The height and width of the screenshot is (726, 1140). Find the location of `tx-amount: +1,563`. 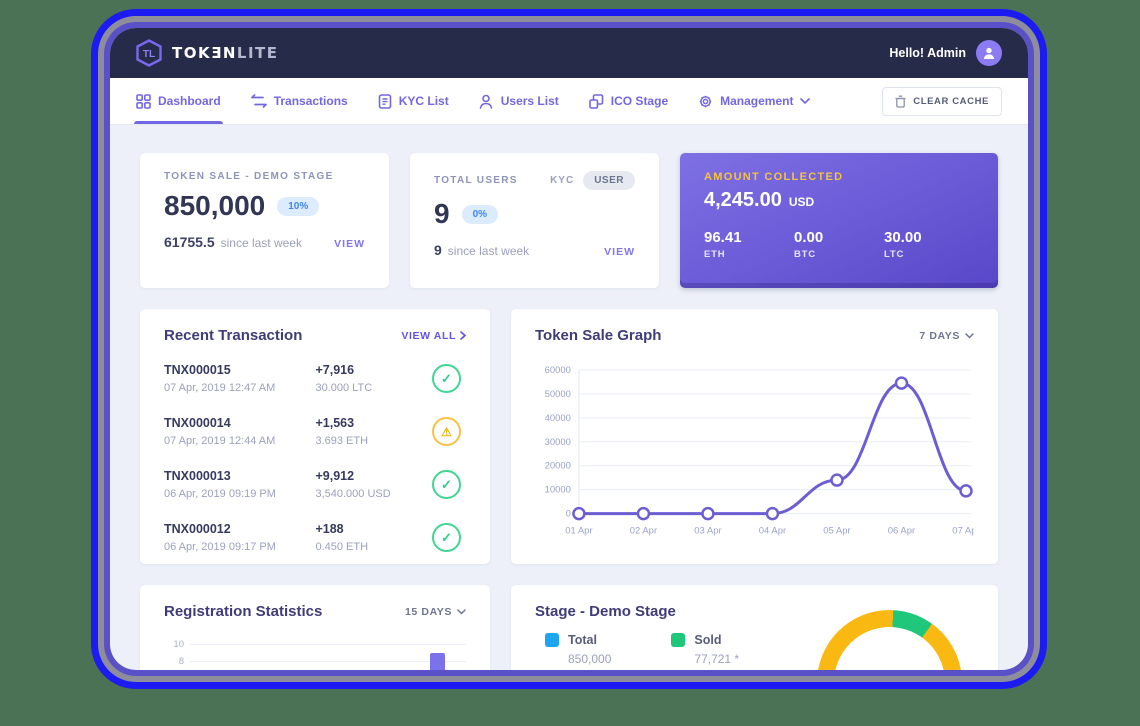

tx-amount: +1,563 is located at coordinates (335, 423).